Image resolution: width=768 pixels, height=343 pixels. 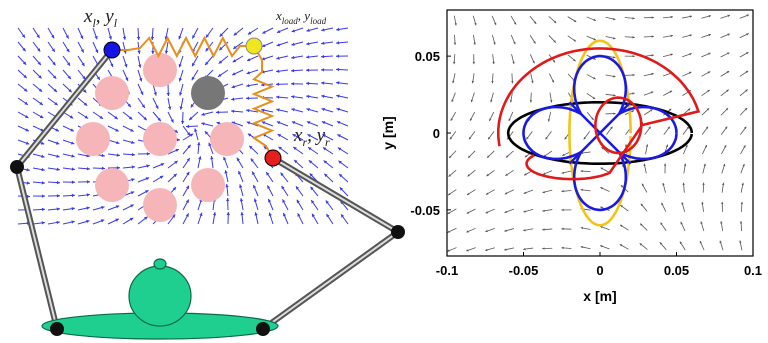 What do you see at coordinates (100, 18) in the screenshot?
I see `left-hand-label: xl, yl` at bounding box center [100, 18].